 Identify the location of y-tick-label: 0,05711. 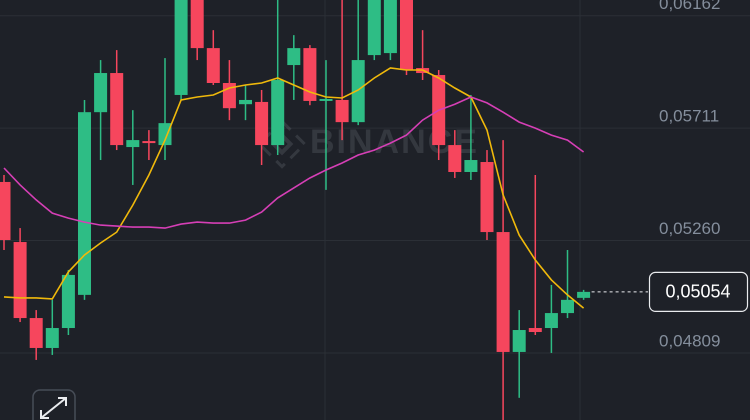
(689, 116).